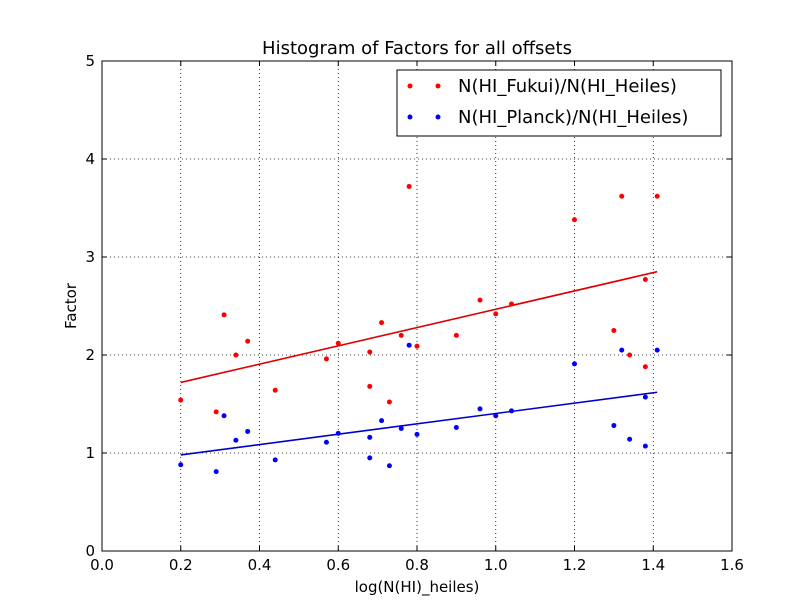 Image resolution: width=812 pixels, height=612 pixels. I want to click on x-tick-label: 1.6, so click(732, 565).